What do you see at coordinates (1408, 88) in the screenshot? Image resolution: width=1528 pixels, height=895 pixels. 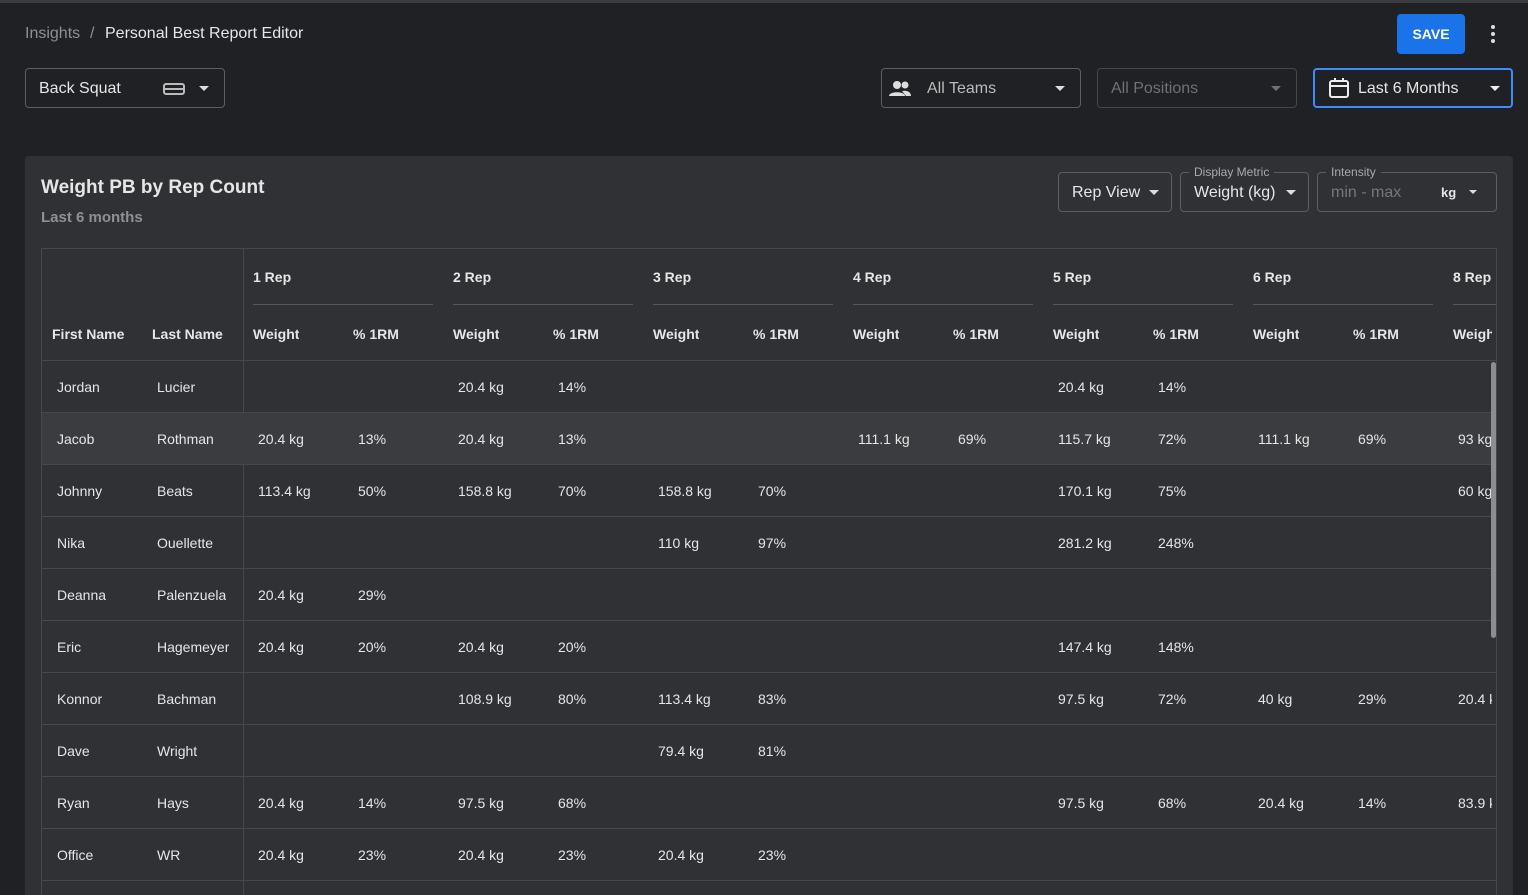 I see `period-value: Last 6 Months` at bounding box center [1408, 88].